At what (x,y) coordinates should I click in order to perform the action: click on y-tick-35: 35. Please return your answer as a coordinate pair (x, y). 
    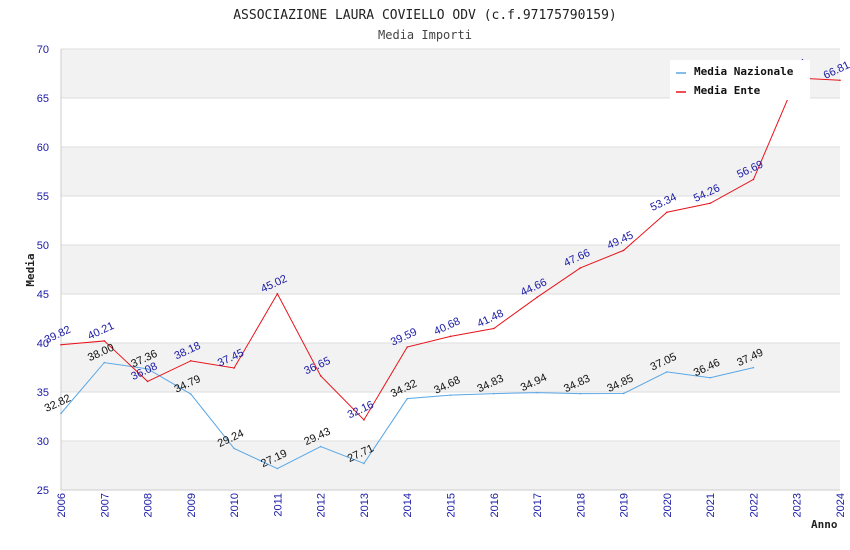
    Looking at the image, I should click on (43, 393).